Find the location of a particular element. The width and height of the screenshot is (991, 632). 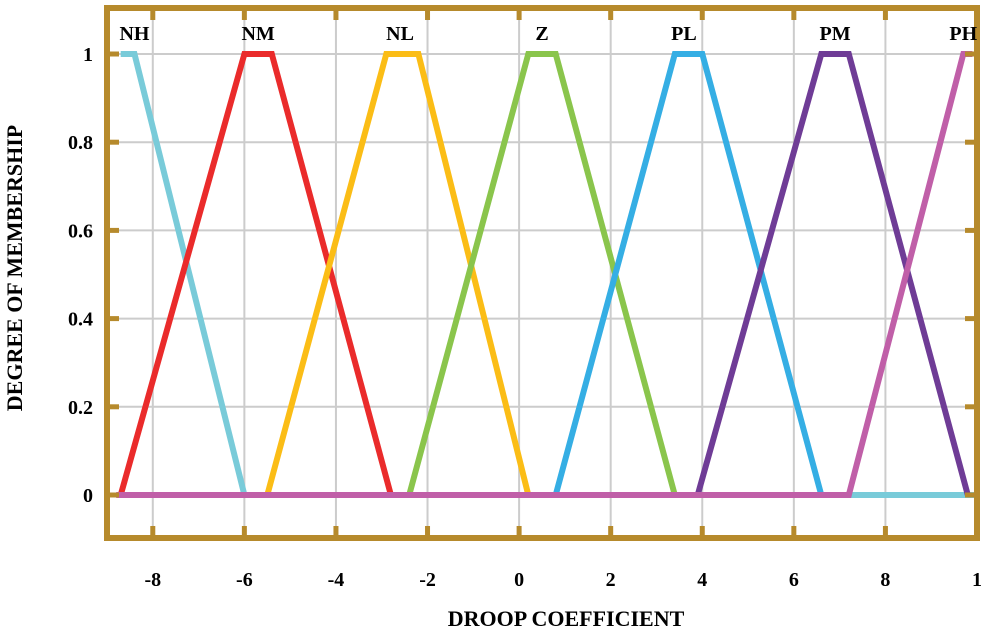

x-tick-labels: -8 -6 -4 -2 0 2 4 6 8 1 is located at coordinates (563, 580).